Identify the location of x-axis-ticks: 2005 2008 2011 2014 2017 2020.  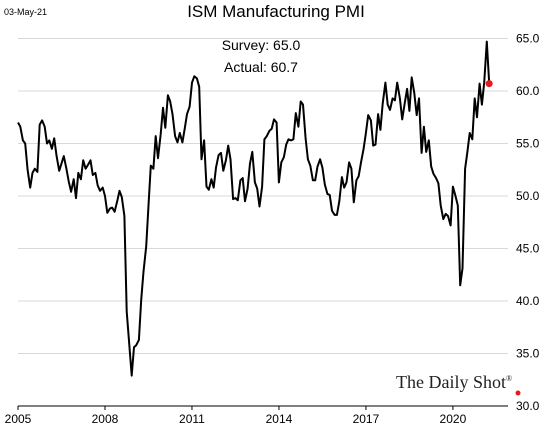
(236, 416).